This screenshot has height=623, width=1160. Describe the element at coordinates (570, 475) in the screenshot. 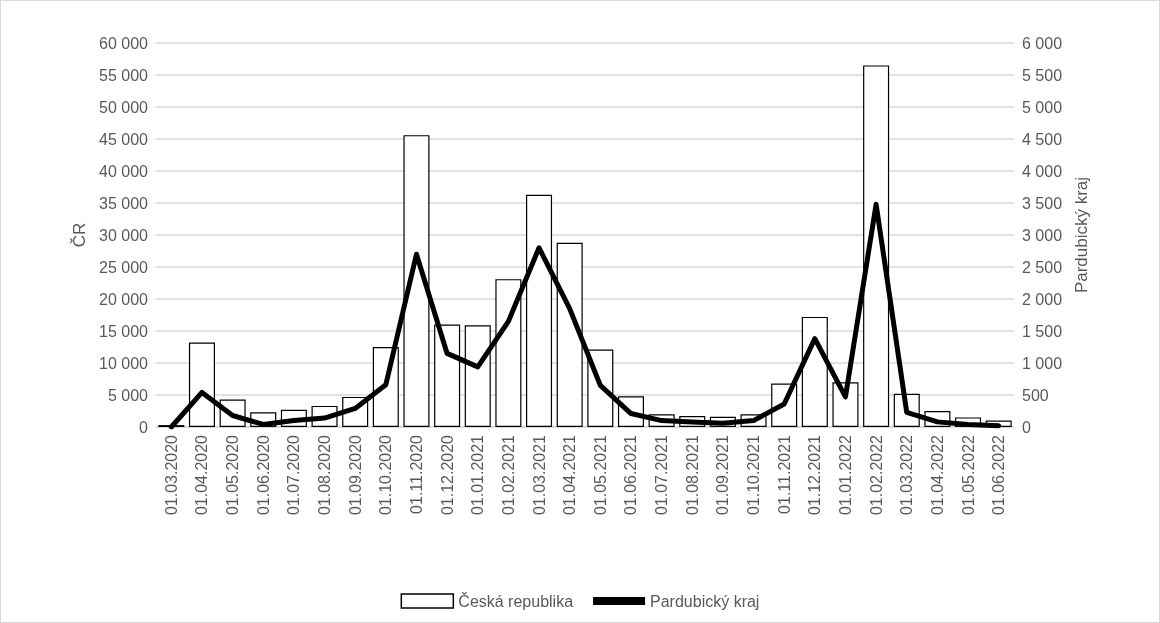

I see `x-tick-label: 01.04.2021` at that location.